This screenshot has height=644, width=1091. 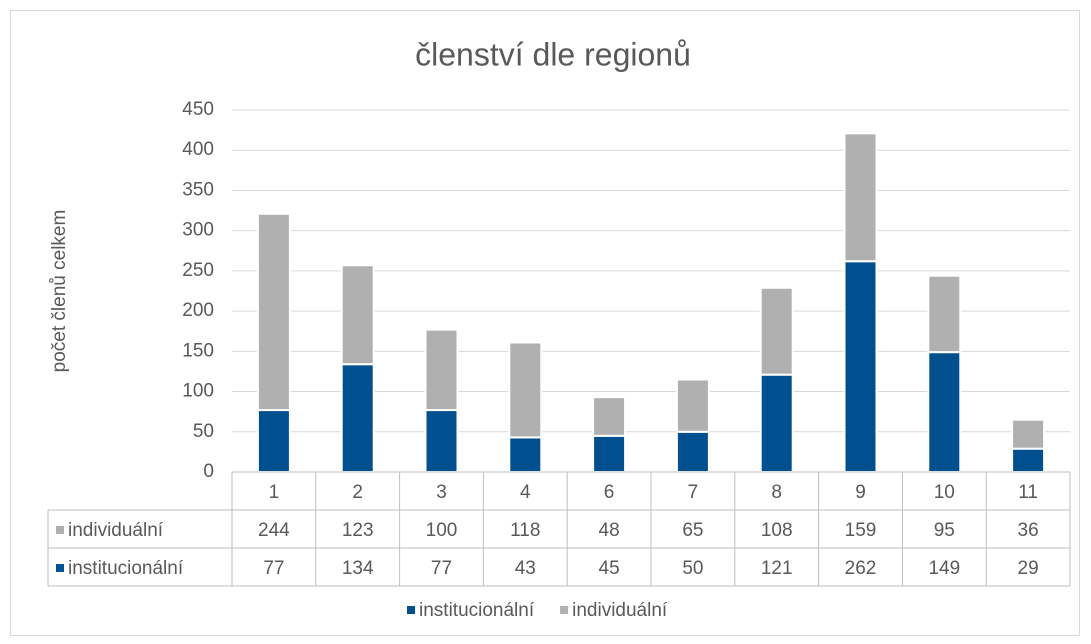 What do you see at coordinates (274, 492) in the screenshot?
I see `x-tick-label: 1` at bounding box center [274, 492].